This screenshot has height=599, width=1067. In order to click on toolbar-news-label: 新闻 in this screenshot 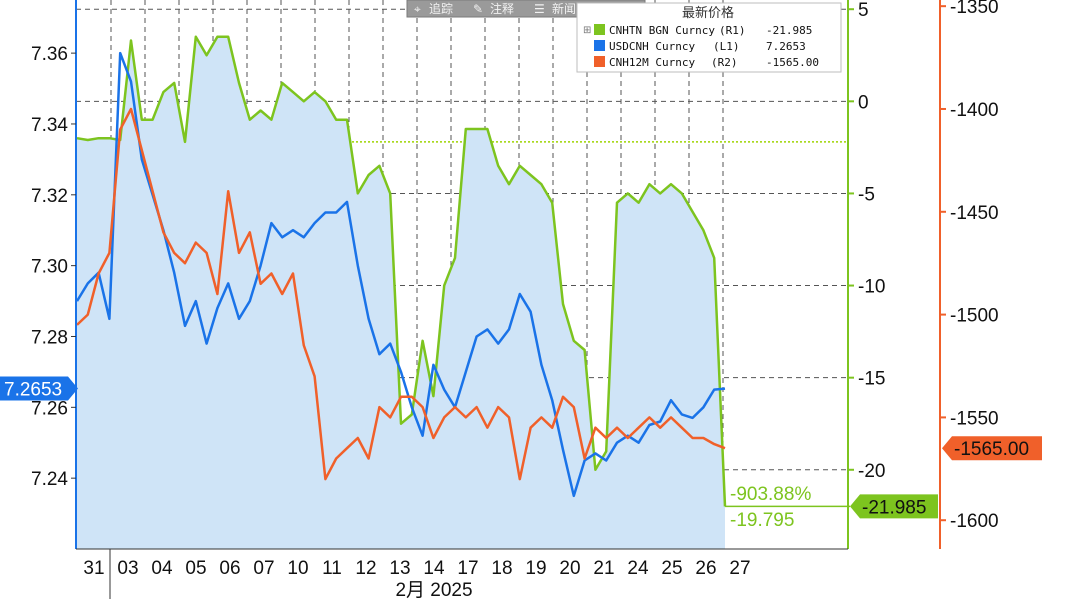, I will do `click(564, 8)`.